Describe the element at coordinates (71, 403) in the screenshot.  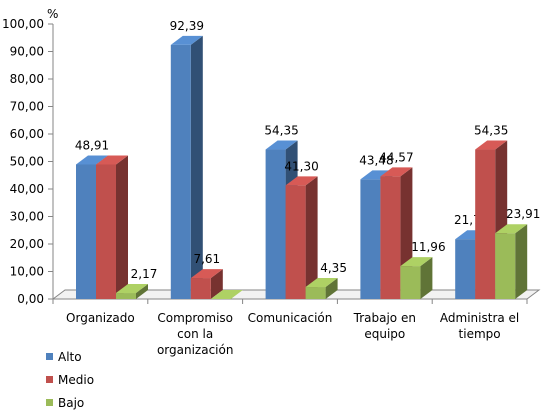
I see `legend-label-bajo: Bajo` at that location.